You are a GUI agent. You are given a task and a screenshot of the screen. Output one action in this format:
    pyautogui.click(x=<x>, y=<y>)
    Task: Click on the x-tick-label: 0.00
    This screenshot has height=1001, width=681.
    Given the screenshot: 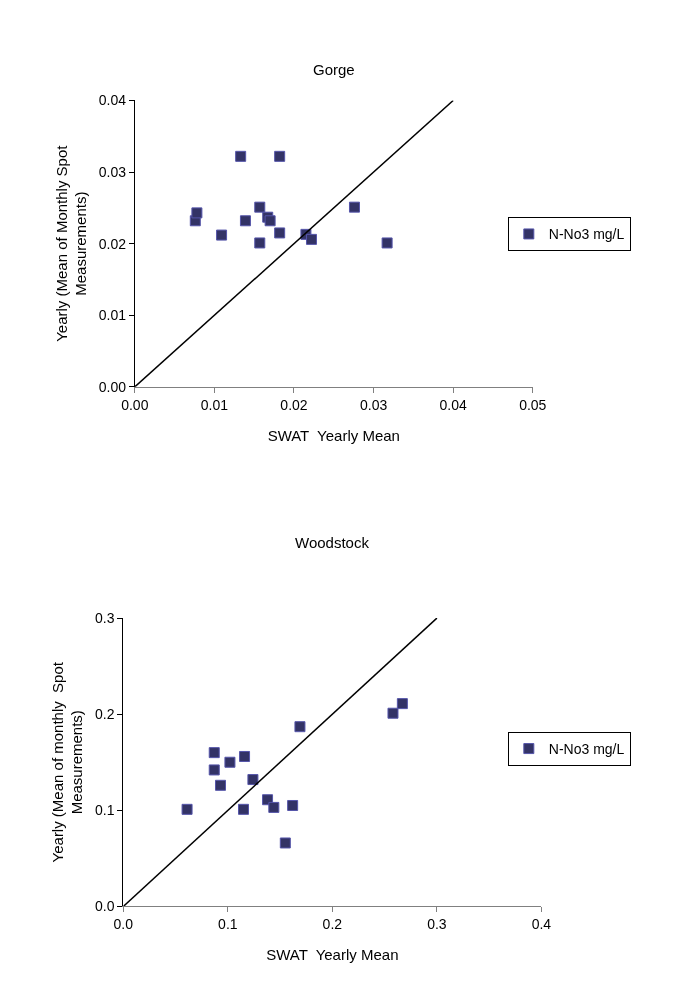 What is the action you would take?
    pyautogui.click(x=135, y=404)
    